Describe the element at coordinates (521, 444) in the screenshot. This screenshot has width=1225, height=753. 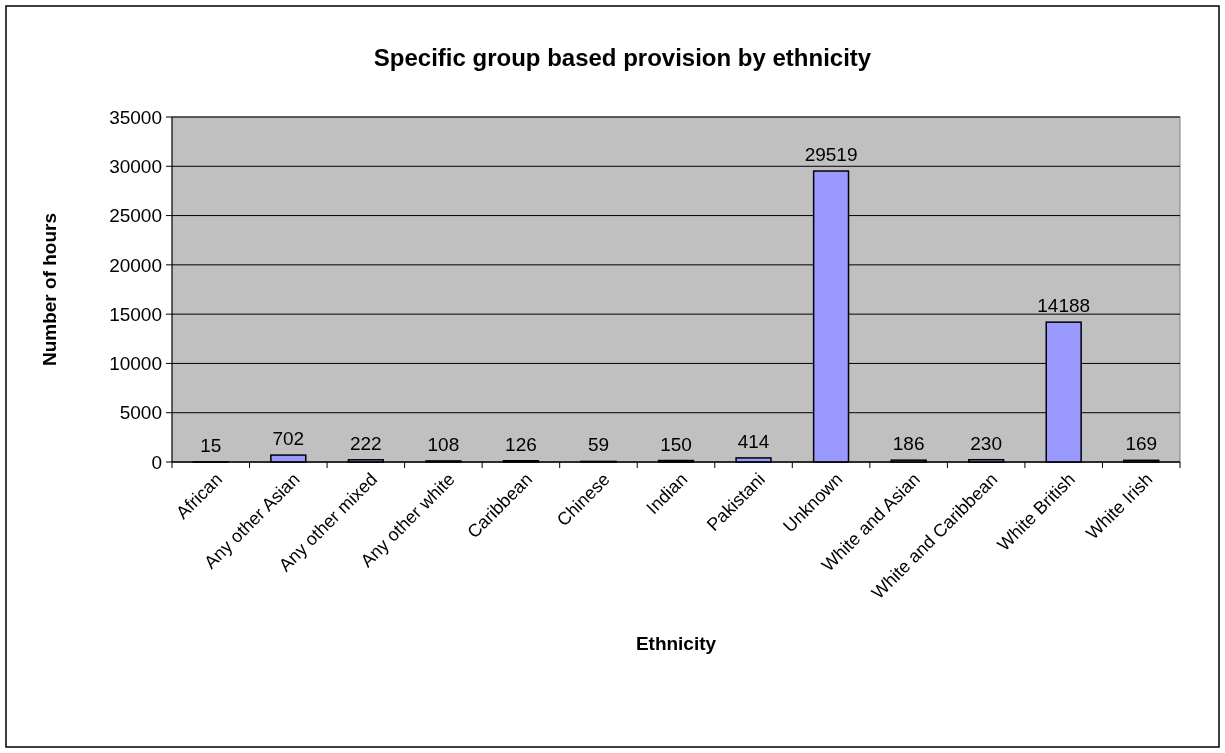
I see `data-label: 126` at that location.